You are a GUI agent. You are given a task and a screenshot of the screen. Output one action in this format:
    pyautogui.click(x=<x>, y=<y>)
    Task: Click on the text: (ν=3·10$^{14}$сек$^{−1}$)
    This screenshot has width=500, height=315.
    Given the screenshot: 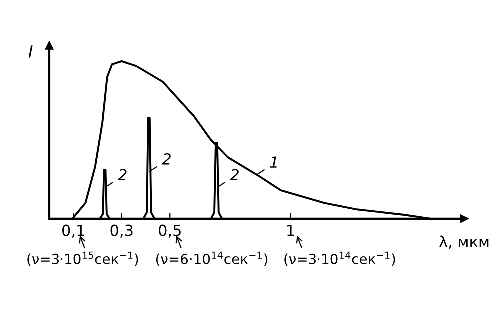 What is the action you would take?
    pyautogui.click(x=340, y=259)
    